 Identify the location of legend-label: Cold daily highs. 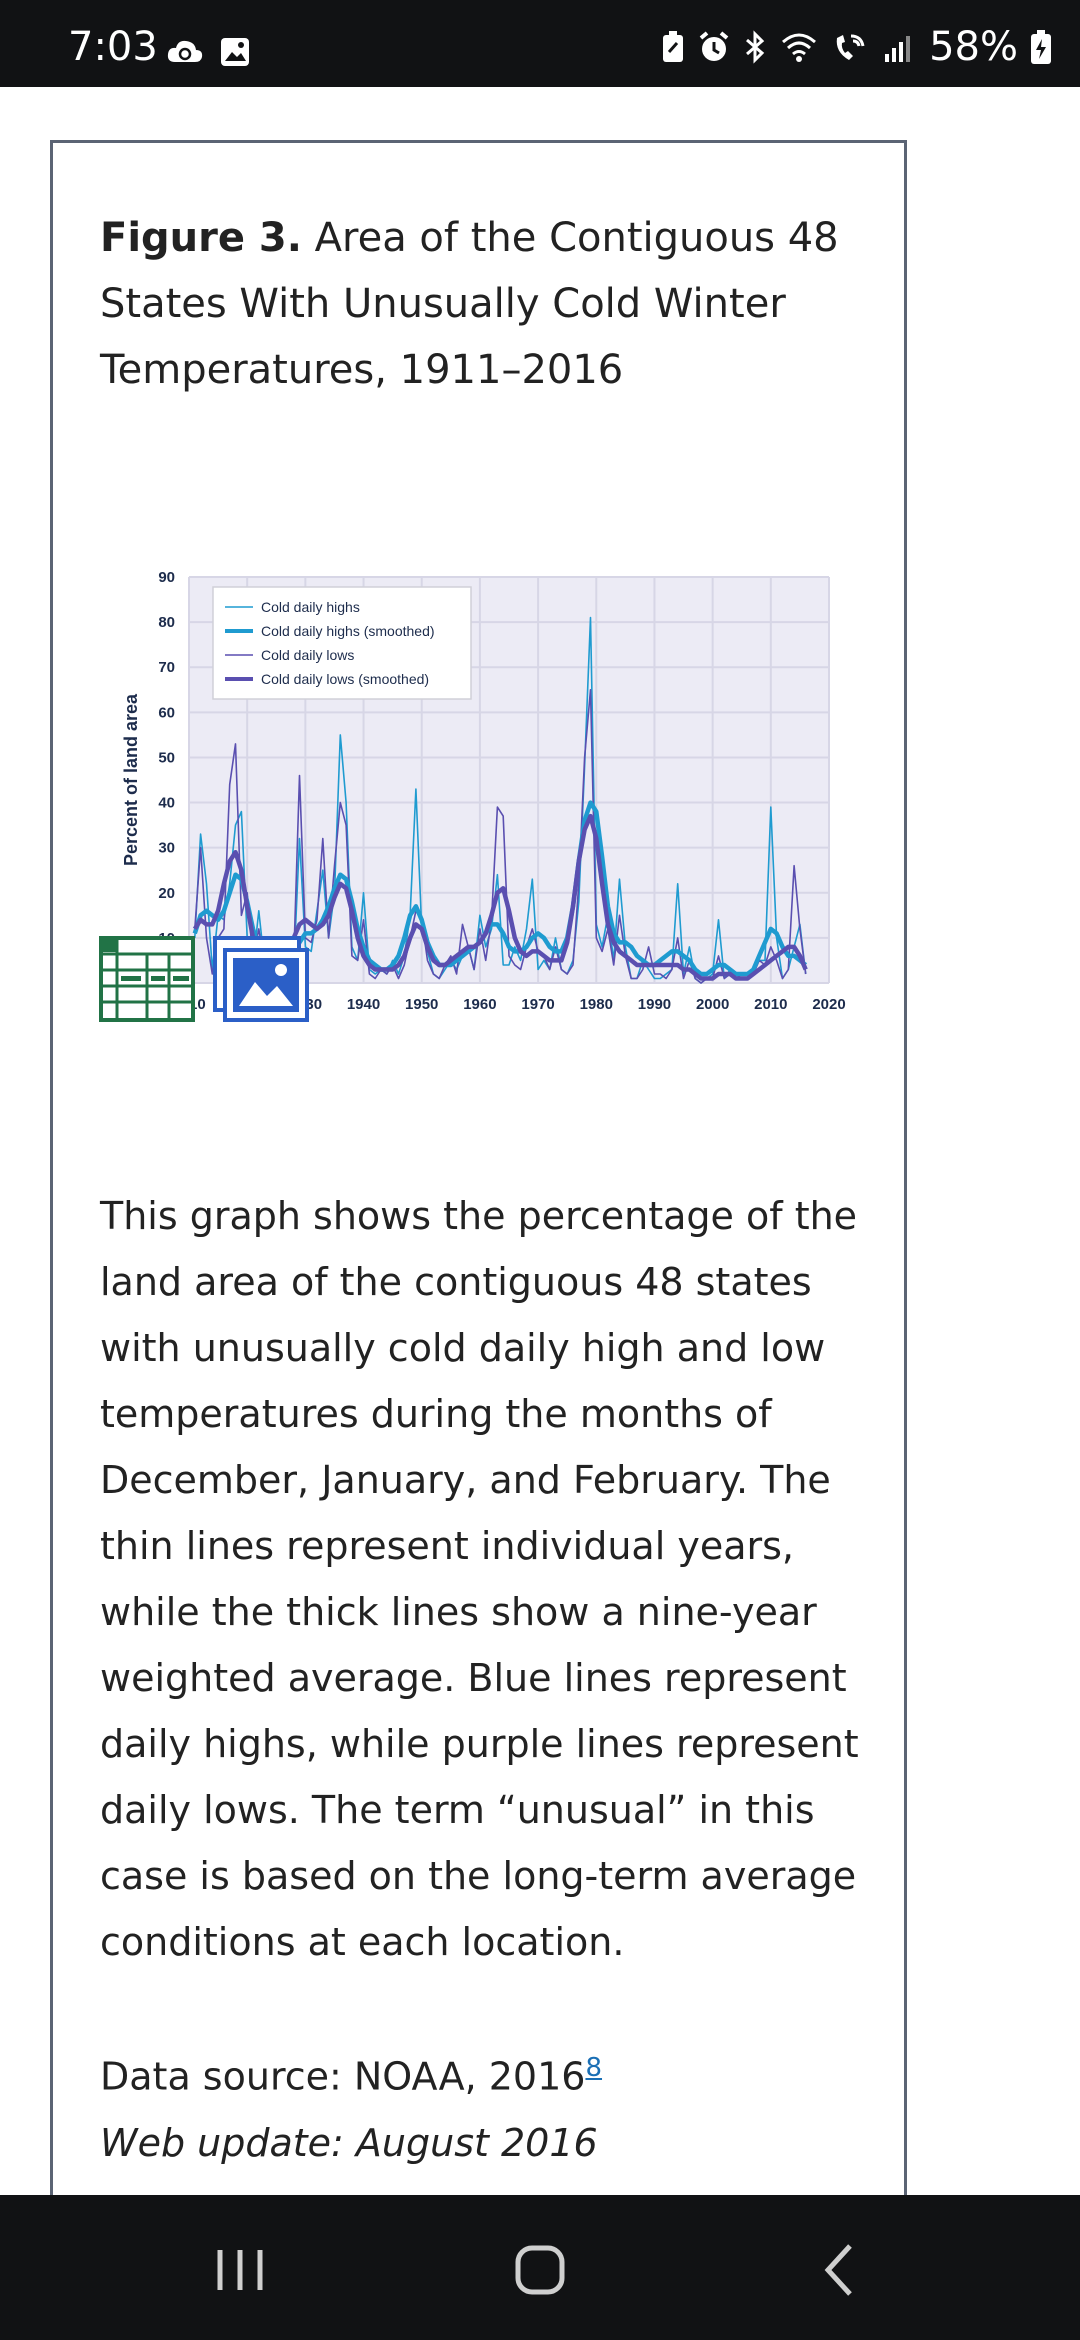
(310, 607).